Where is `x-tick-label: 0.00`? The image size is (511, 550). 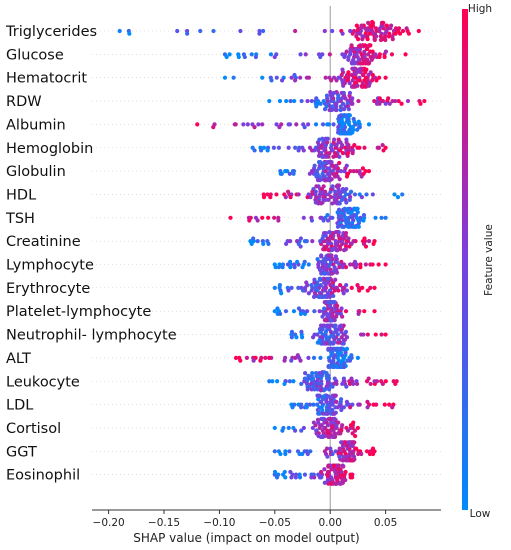
x-tick-label: 0.00 is located at coordinates (330, 523).